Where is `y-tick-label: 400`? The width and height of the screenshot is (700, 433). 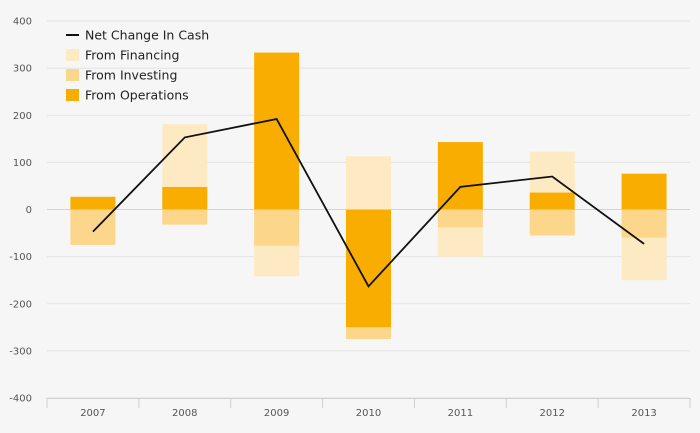
y-tick-label: 400 is located at coordinates (22, 22).